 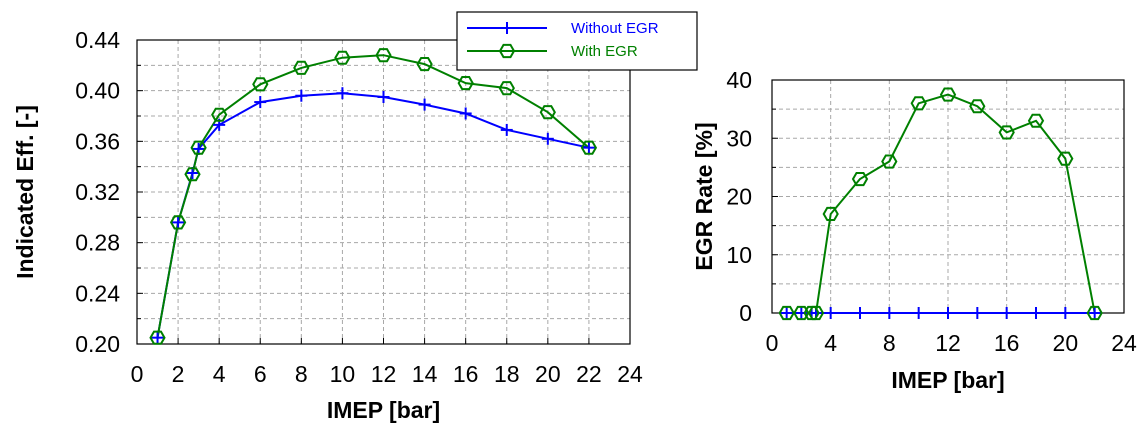 What do you see at coordinates (383, 410) in the screenshot?
I see `x-axis-label: IMEP [bar]` at bounding box center [383, 410].